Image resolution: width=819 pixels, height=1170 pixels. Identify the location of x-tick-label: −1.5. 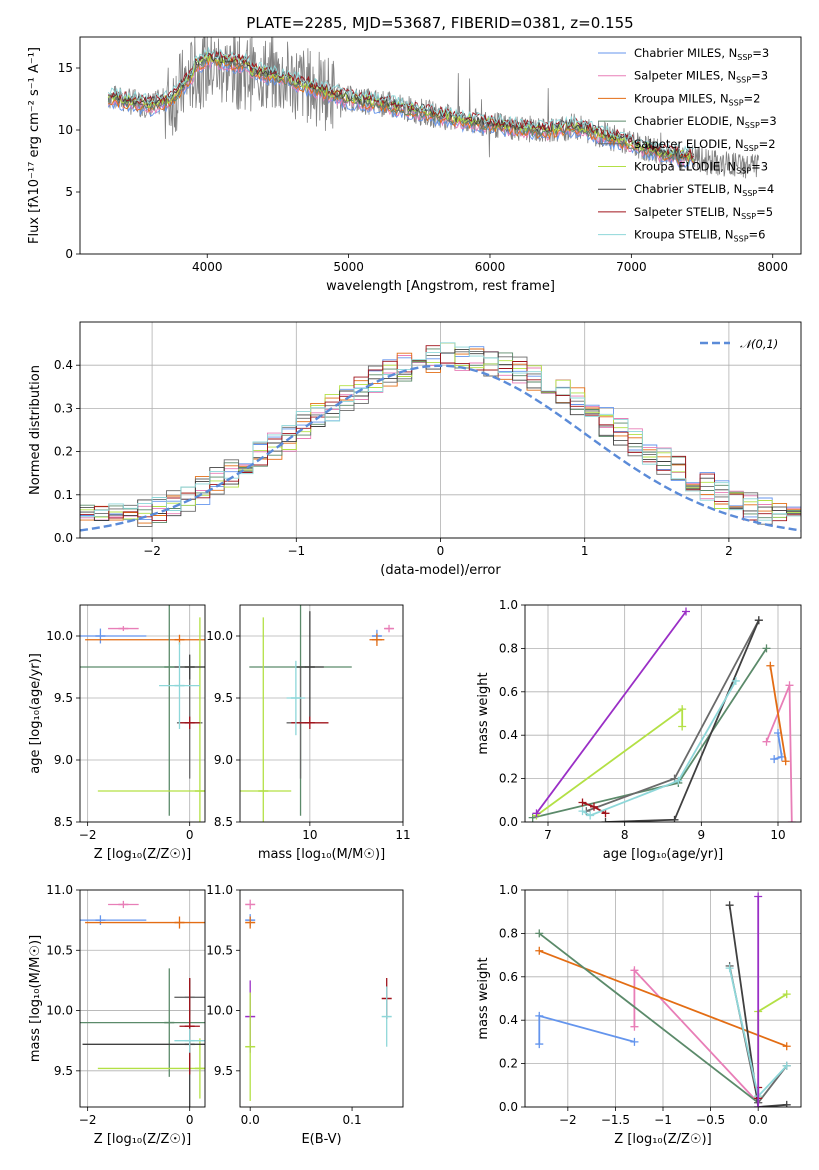
(615, 1120).